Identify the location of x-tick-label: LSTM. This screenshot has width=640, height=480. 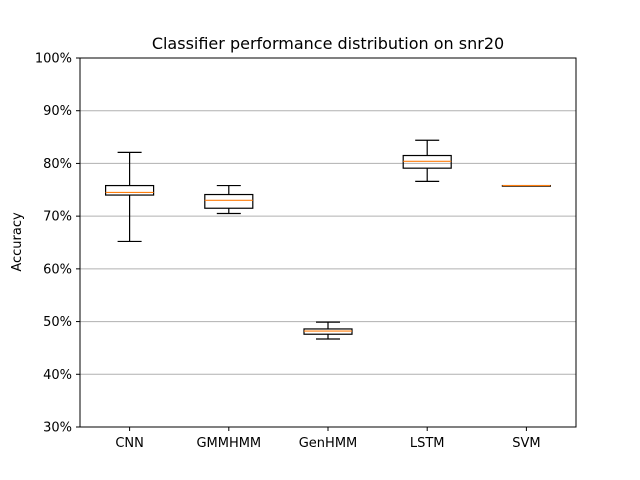
(427, 443).